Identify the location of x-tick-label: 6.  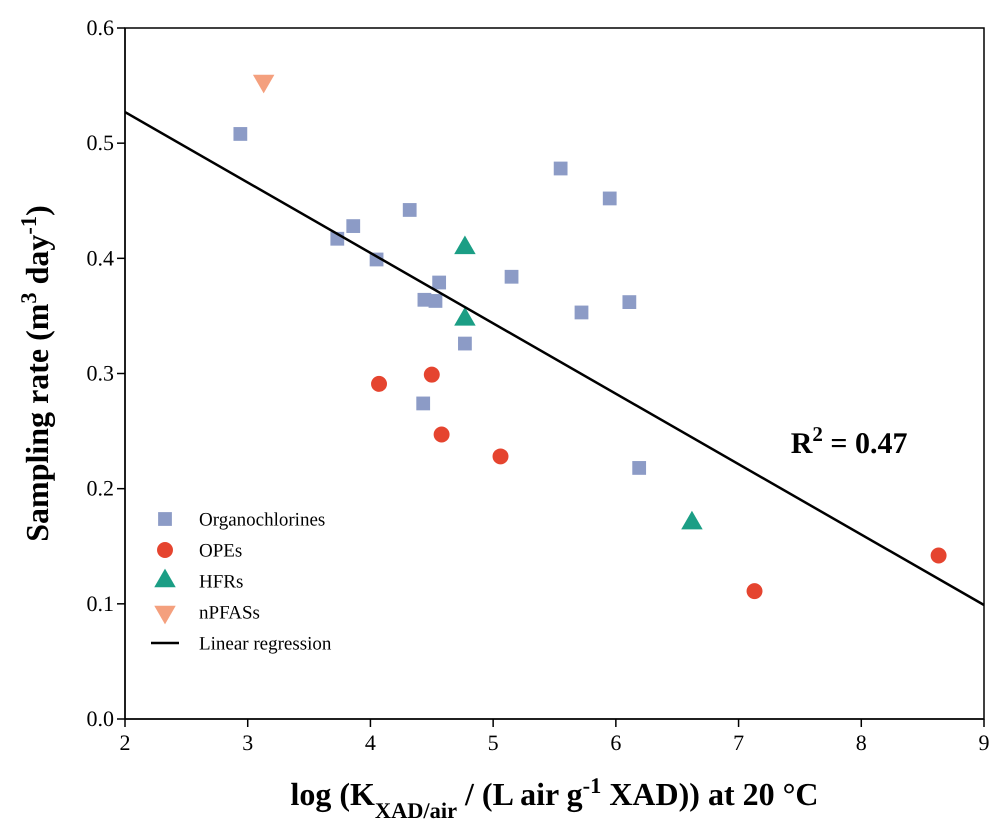
(616, 742).